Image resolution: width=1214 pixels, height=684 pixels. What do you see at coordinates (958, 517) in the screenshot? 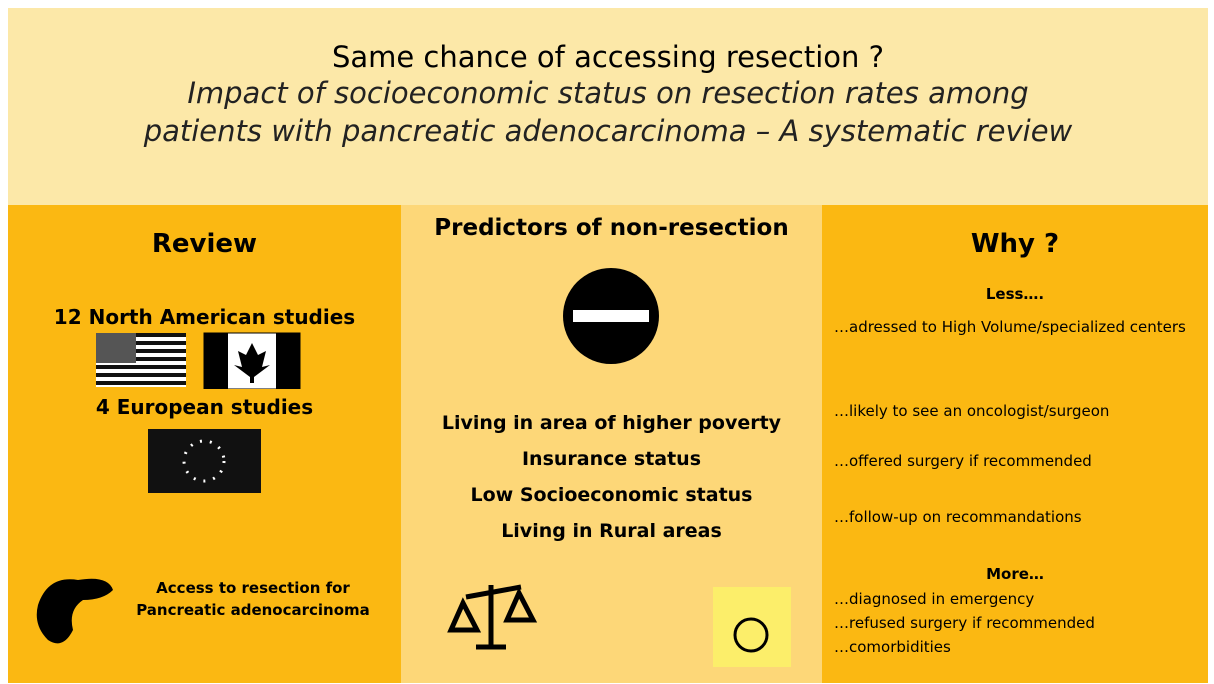
I see `reason: …follow-up on recommandations` at bounding box center [958, 517].